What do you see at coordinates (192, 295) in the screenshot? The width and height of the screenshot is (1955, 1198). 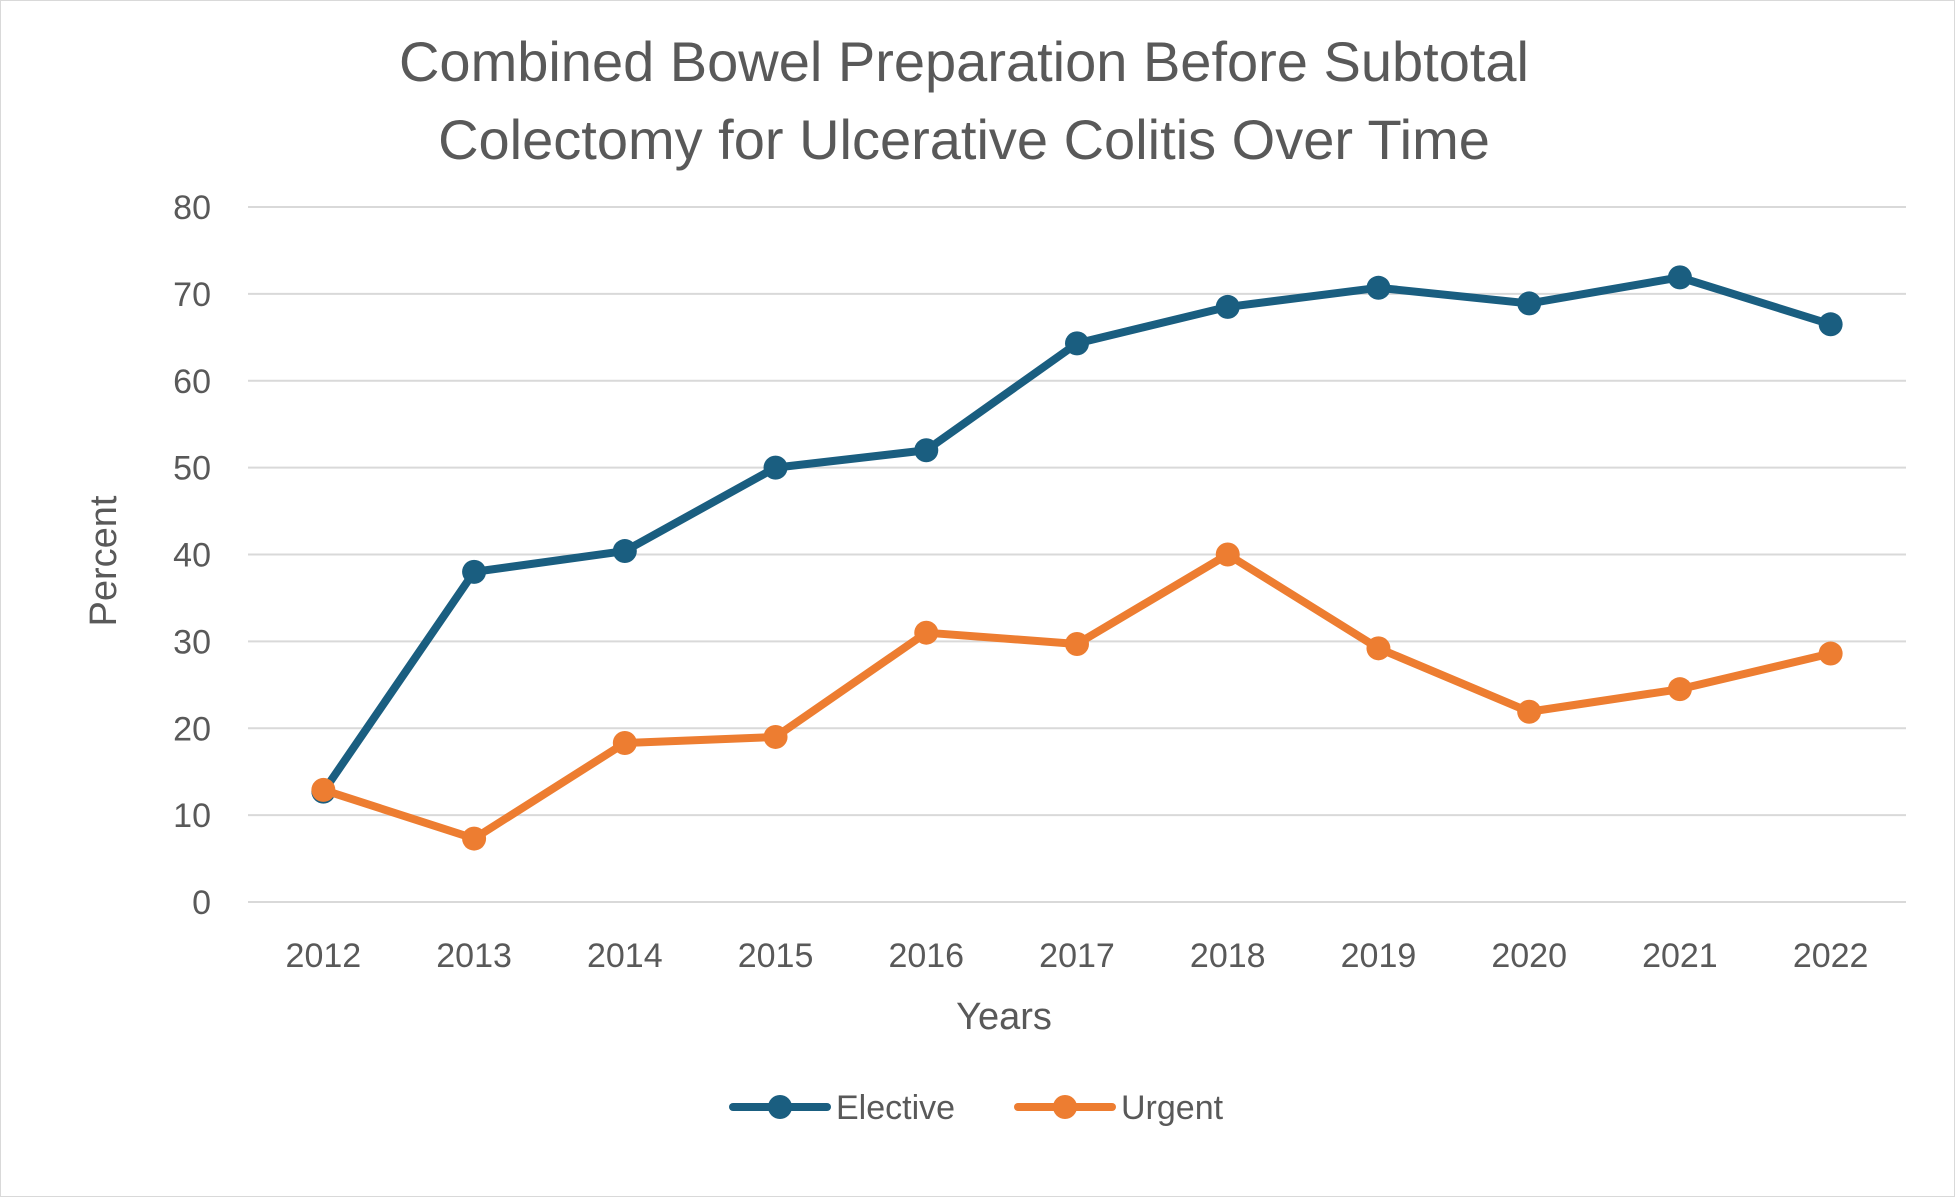 I see `y-tick-label: 70` at bounding box center [192, 295].